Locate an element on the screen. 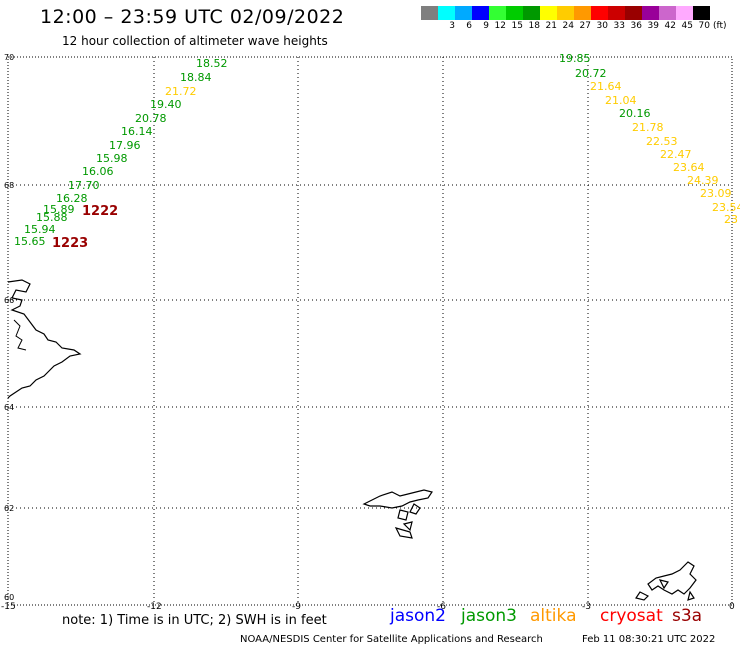  lat-label-64: 64 is located at coordinates (9, 407).